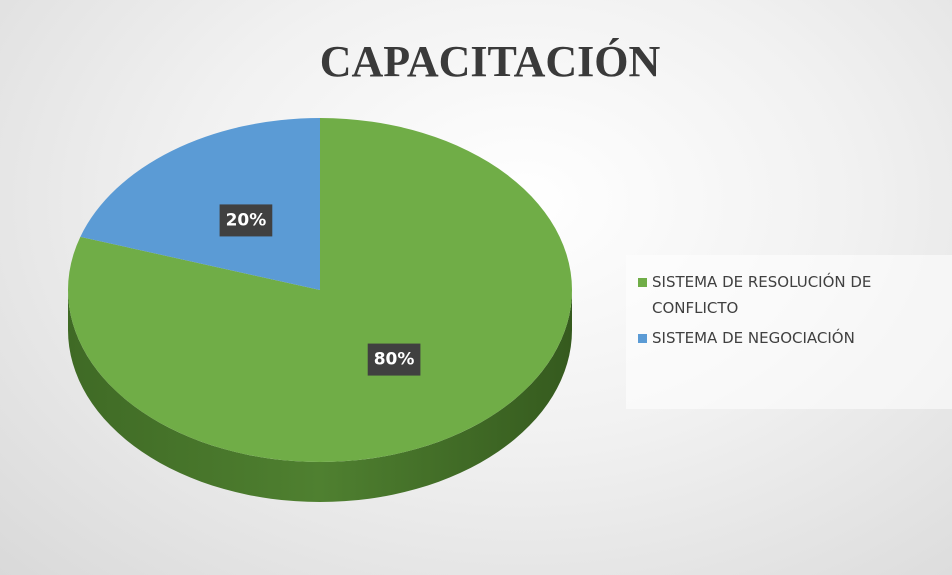 The height and width of the screenshot is (575, 952). What do you see at coordinates (200, 204) in the screenshot?
I see `slice` at bounding box center [200, 204].